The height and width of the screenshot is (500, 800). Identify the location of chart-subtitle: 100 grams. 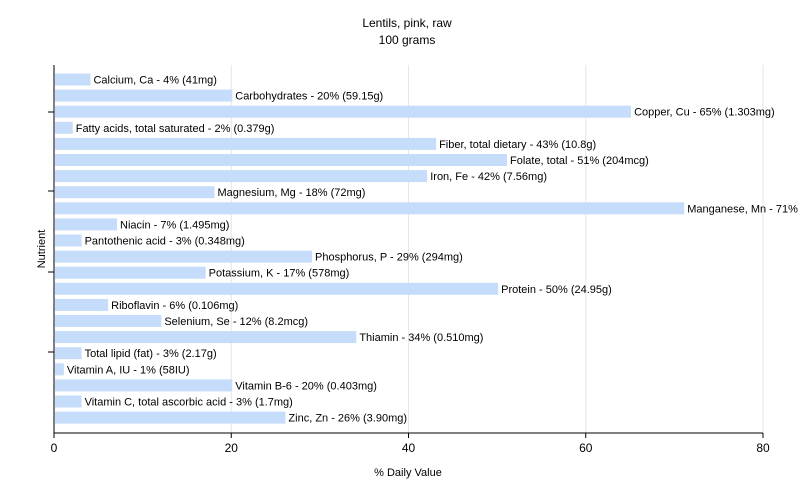
(407, 40).